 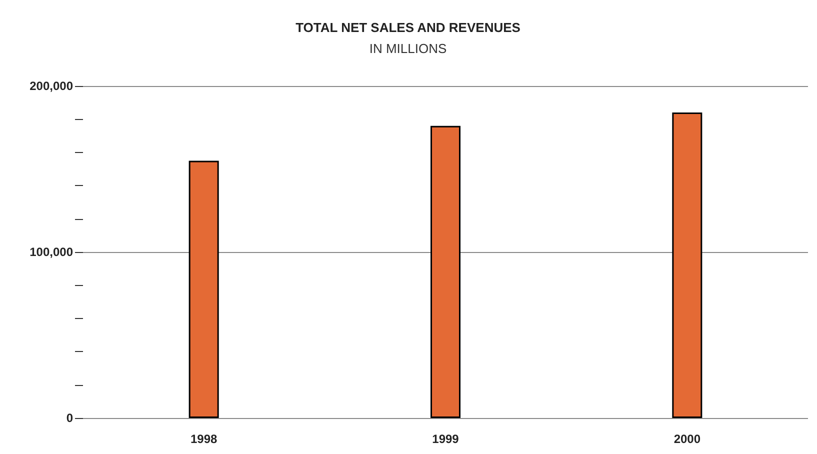 I want to click on y-tick-label: 200,000, so click(x=52, y=86).